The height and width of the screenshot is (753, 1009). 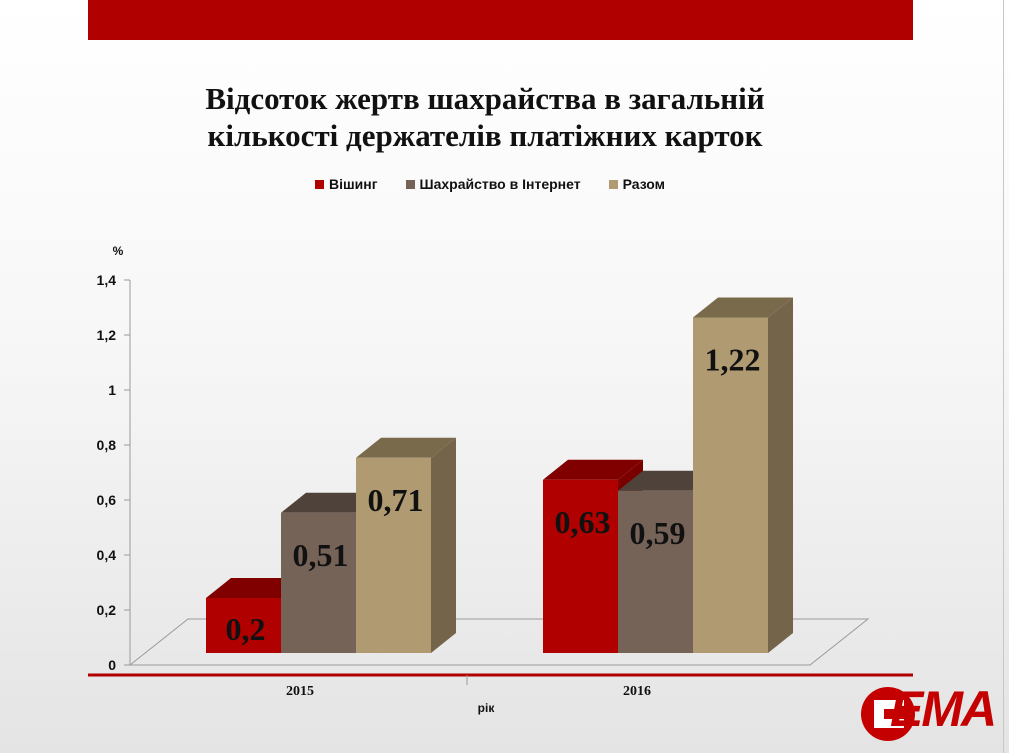 What do you see at coordinates (410, 184) in the screenshot?
I see `legend-swatch-internet-fraud` at bounding box center [410, 184].